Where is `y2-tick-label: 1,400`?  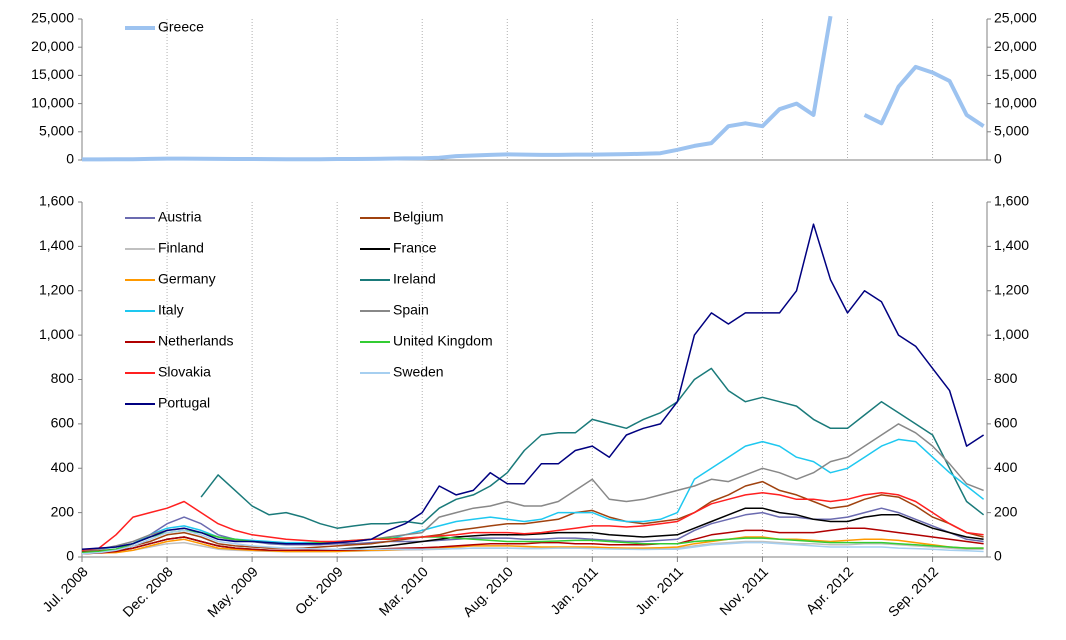
y2-tick-label: 1,400 is located at coordinates (1011, 245).